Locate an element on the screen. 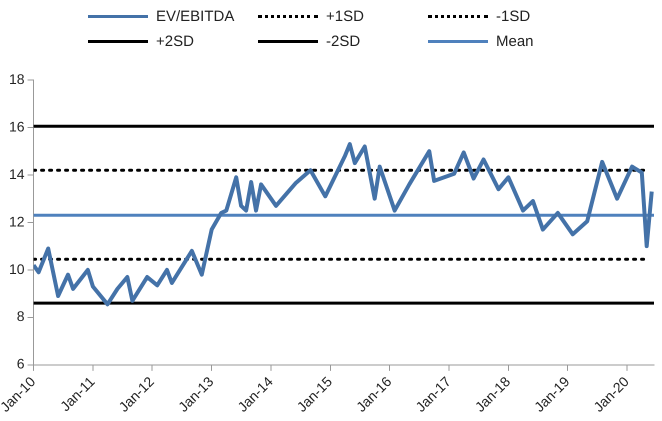 The image size is (662, 421). y-tick-label: 14 is located at coordinates (16, 174).